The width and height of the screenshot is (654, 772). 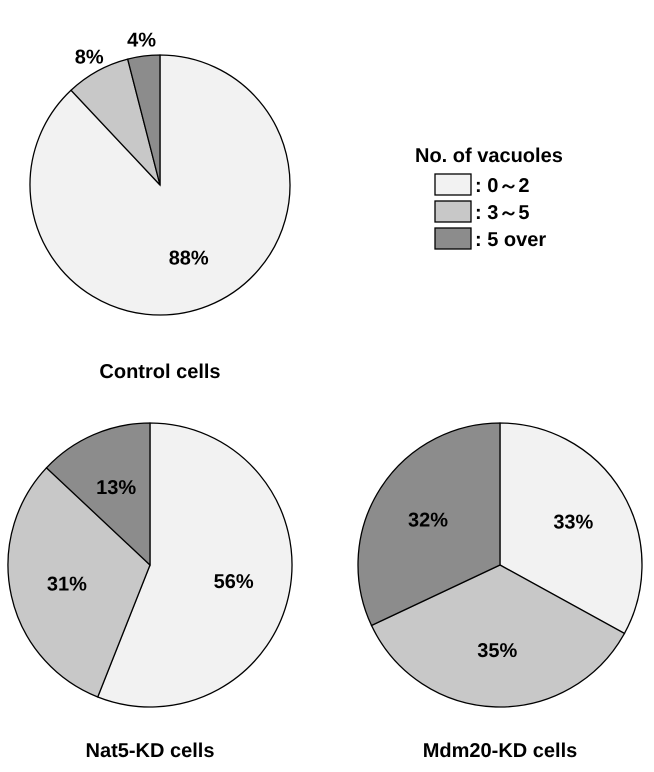 I want to click on data-label: 8%, so click(x=89, y=57).